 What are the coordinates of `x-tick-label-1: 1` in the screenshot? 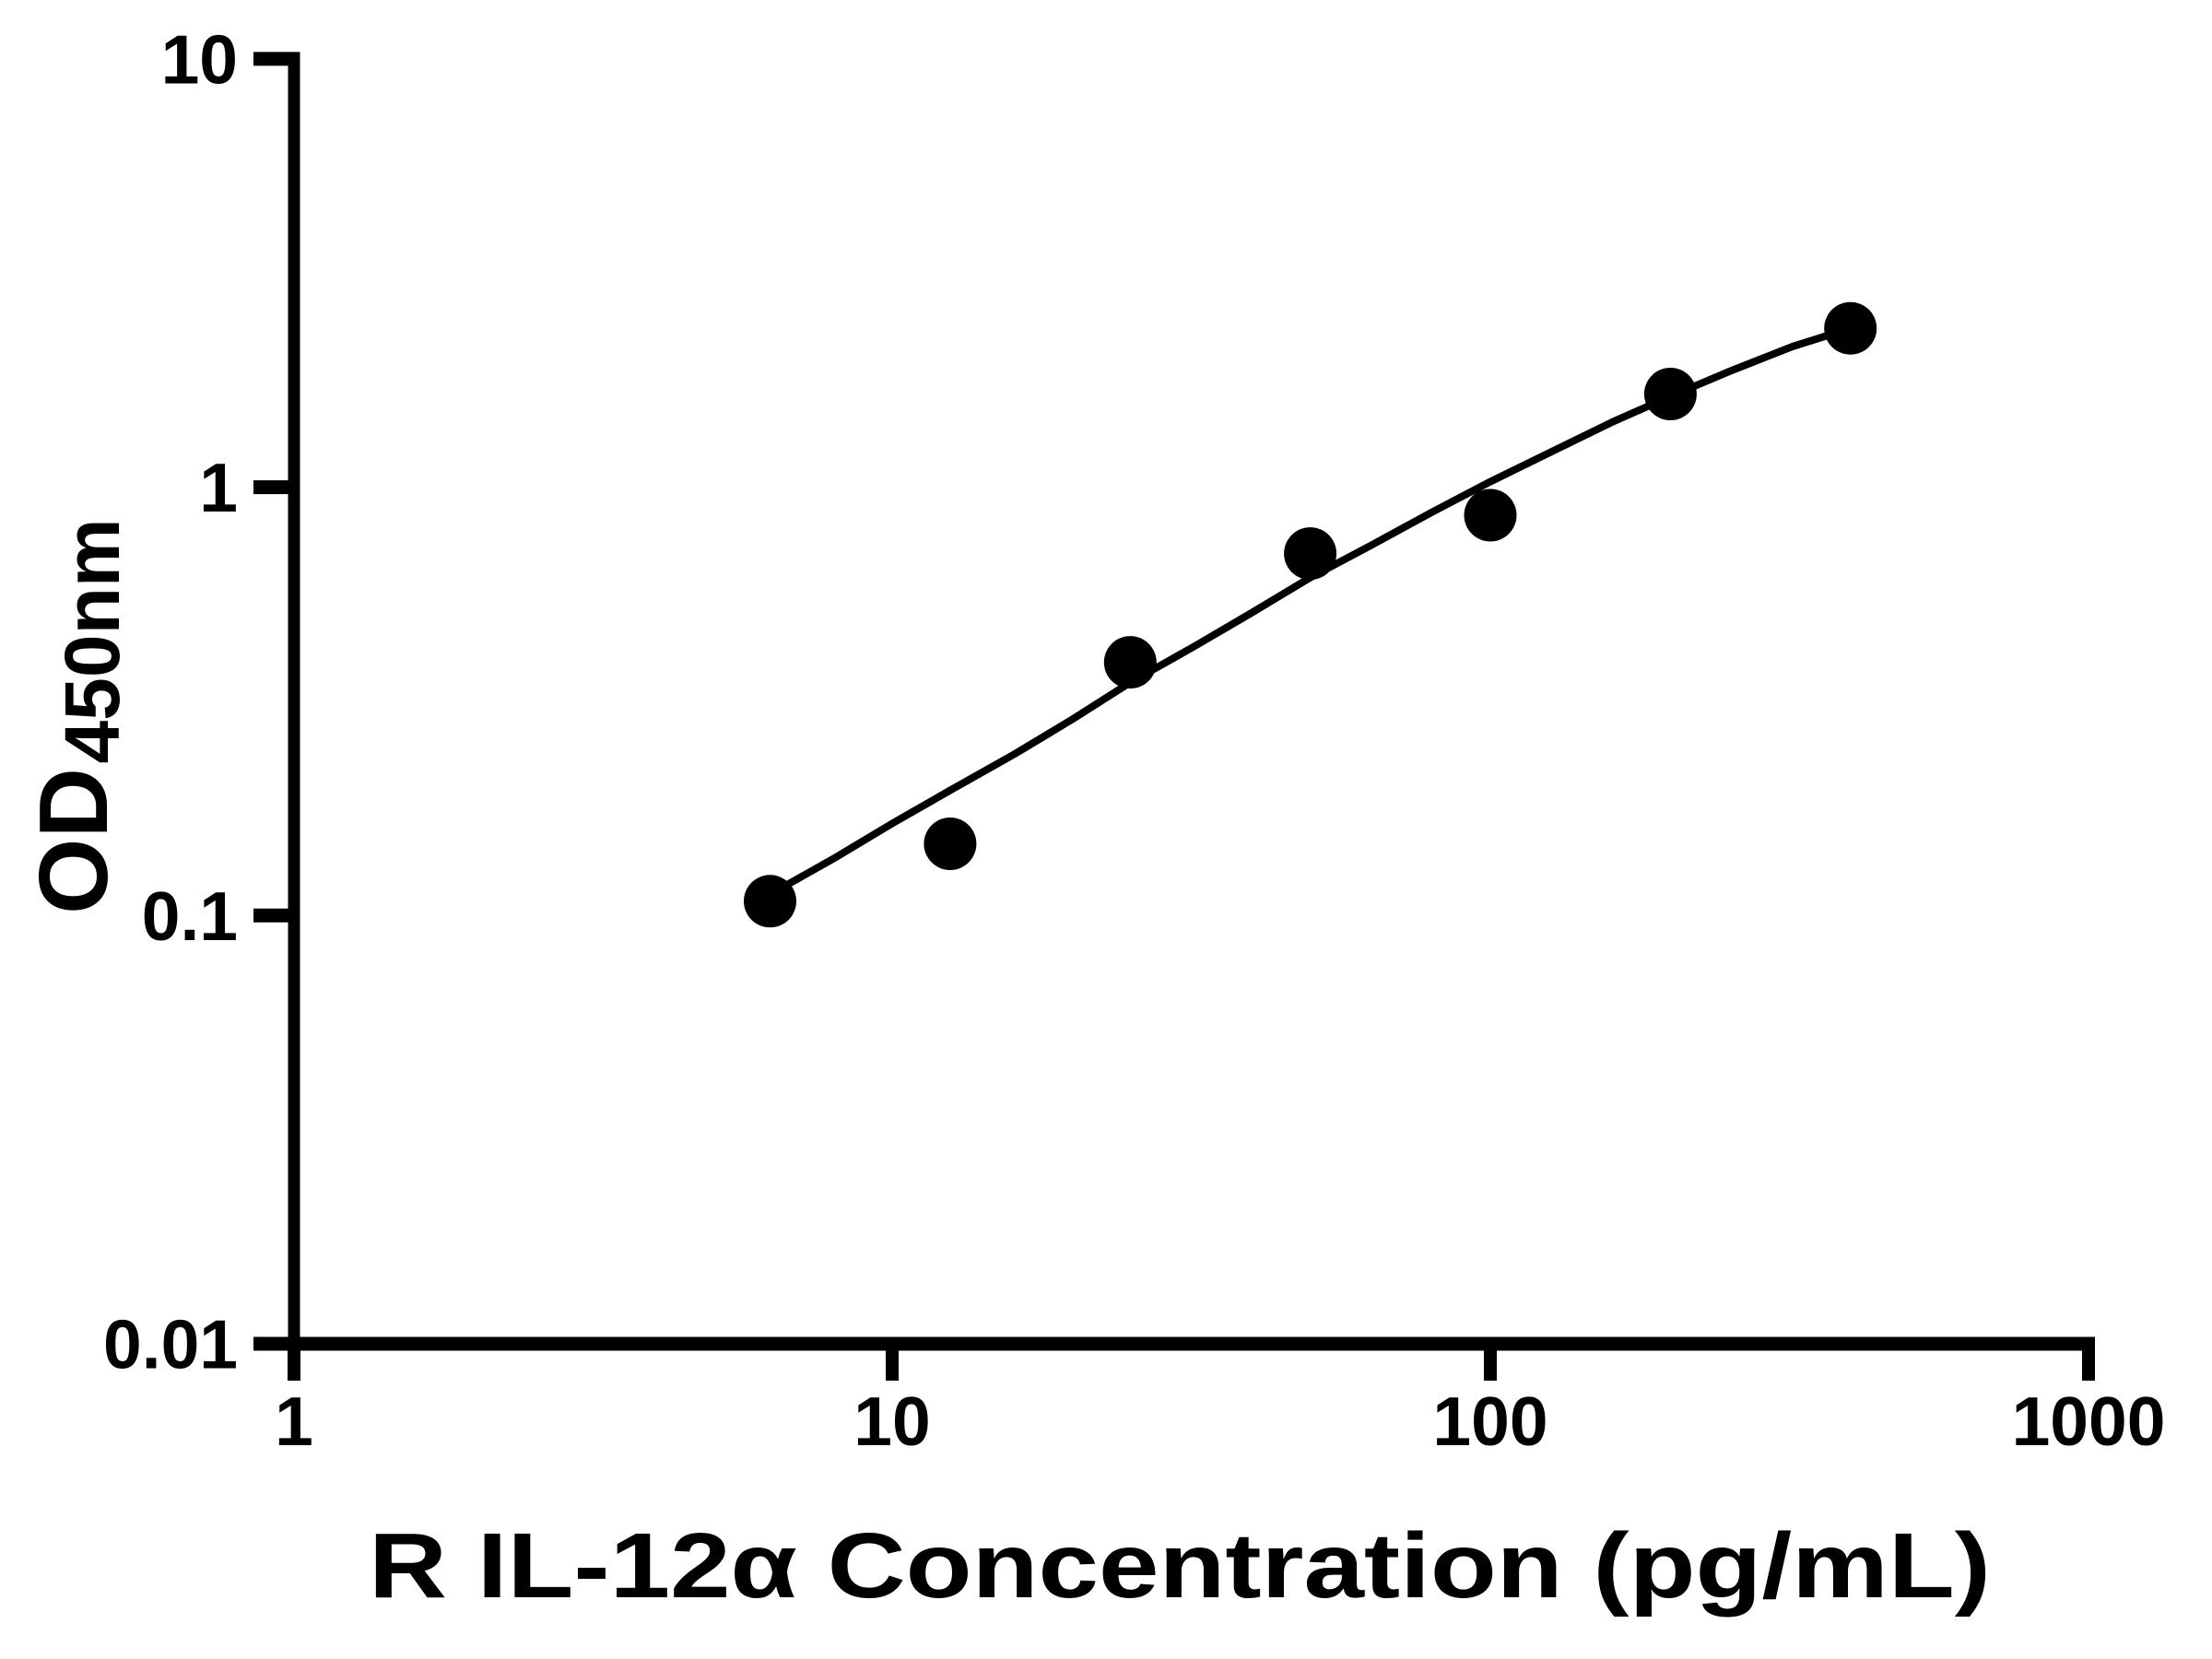 It's located at (294, 1421).